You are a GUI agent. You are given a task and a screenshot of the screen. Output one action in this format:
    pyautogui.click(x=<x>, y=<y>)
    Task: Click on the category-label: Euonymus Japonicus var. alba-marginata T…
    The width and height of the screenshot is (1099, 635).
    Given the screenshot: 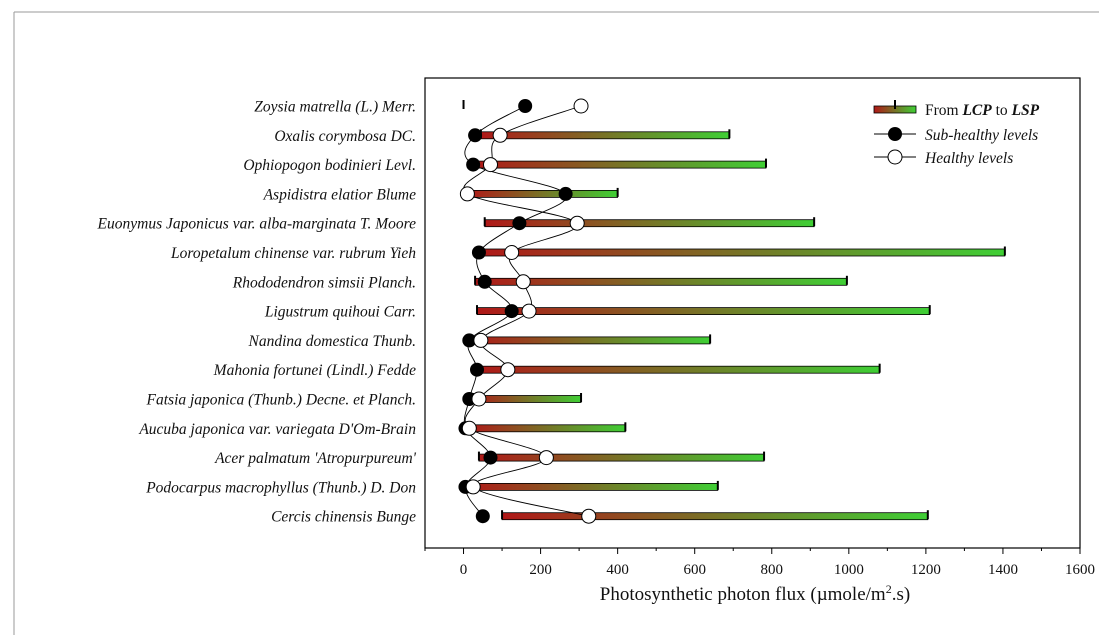 What is the action you would take?
    pyautogui.click(x=257, y=224)
    